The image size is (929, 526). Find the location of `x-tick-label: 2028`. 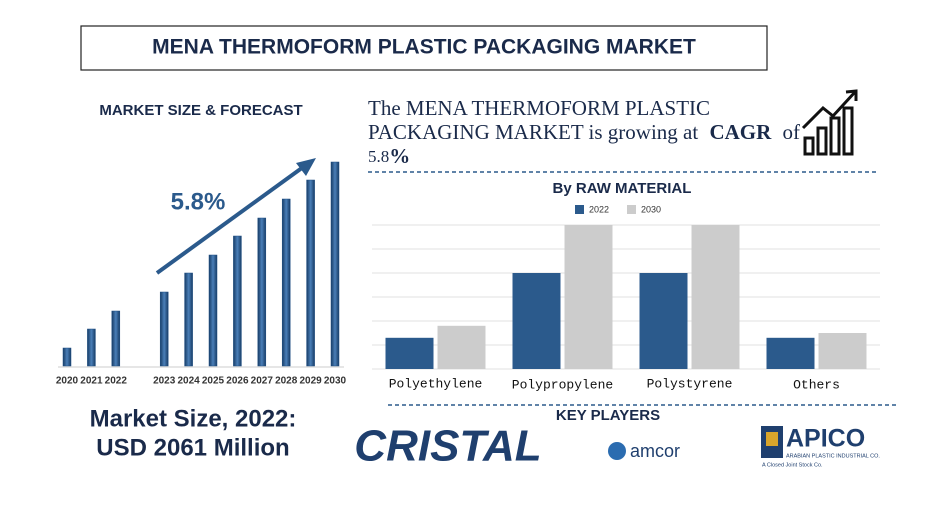

x-tick-label: 2028 is located at coordinates (286, 381).